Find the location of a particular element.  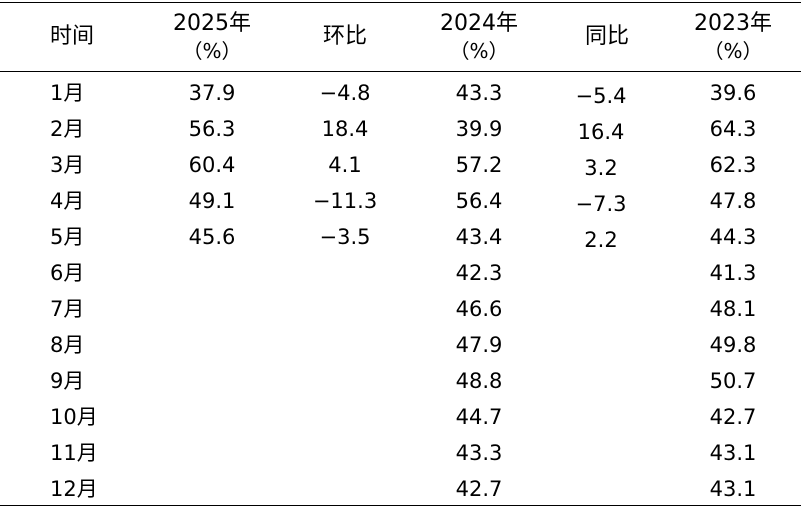

table-top-rule is located at coordinates (400, 2).